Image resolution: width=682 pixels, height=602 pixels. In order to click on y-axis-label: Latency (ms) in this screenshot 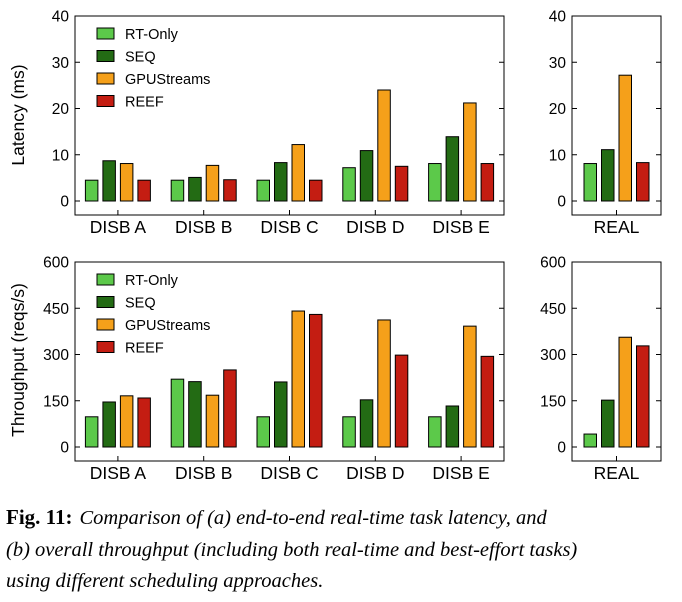, I will do `click(18, 114)`.